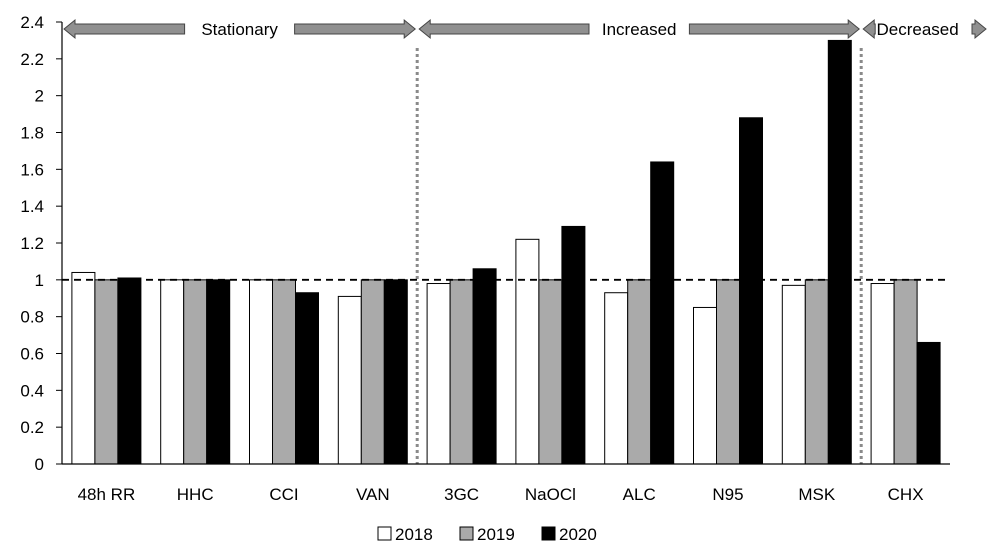  Describe the element at coordinates (39, 96) in the screenshot. I see `y-tick-label: 2` at that location.